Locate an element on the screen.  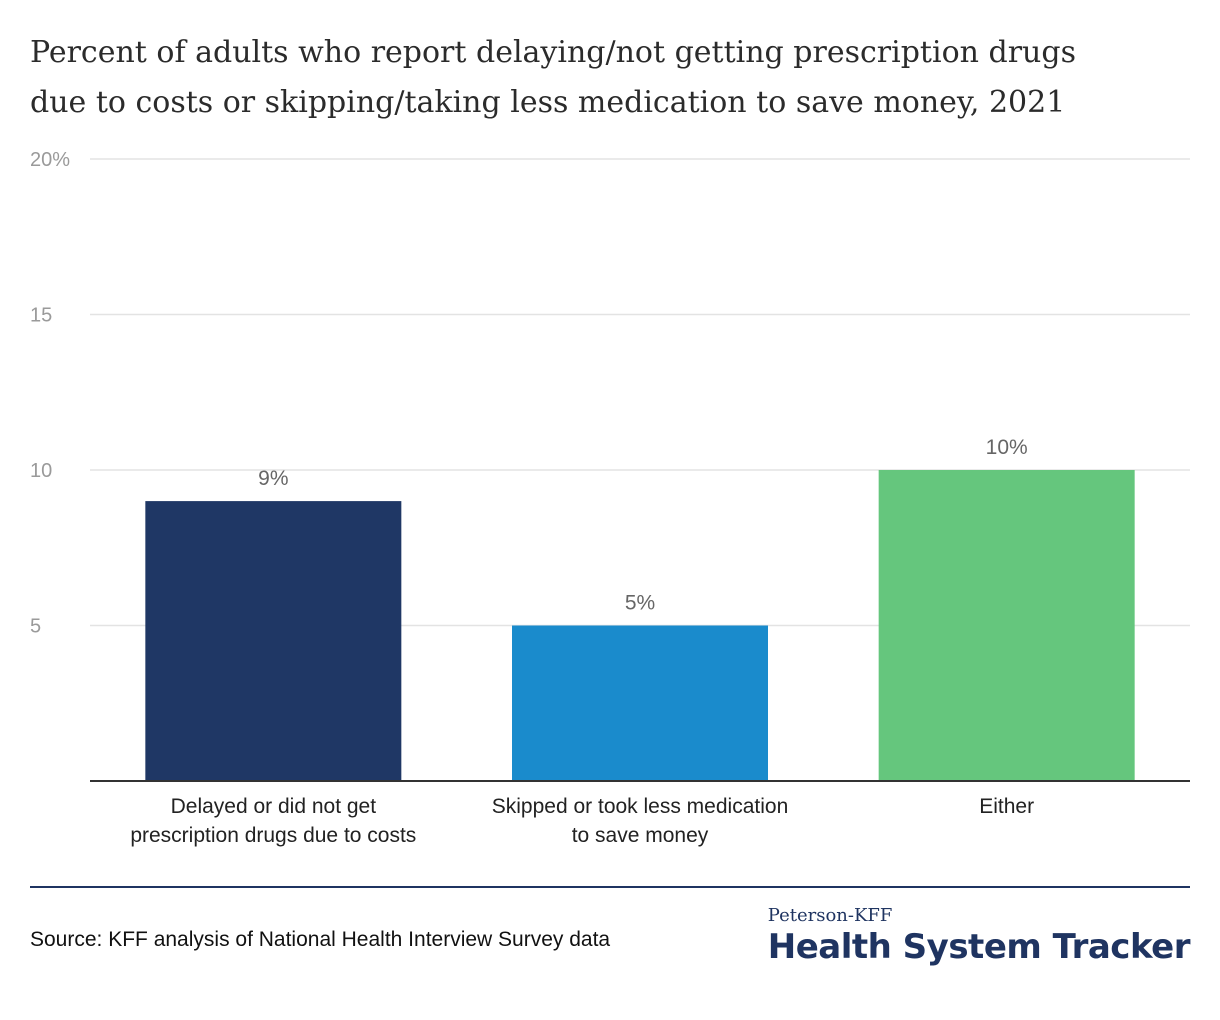
footer-divider is located at coordinates (610, 887).